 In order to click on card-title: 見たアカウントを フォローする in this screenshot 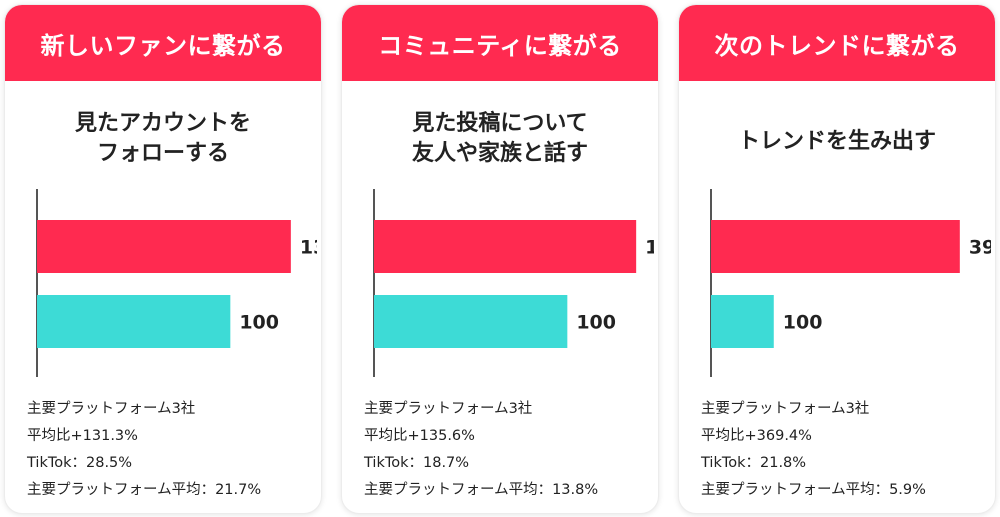, I will do `click(163, 139)`.